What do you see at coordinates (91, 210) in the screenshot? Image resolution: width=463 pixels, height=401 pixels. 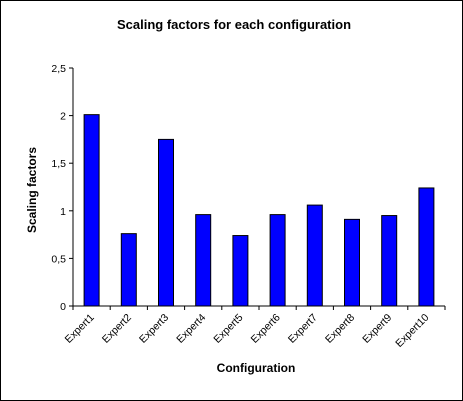 I see `bar-expert1` at bounding box center [91, 210].